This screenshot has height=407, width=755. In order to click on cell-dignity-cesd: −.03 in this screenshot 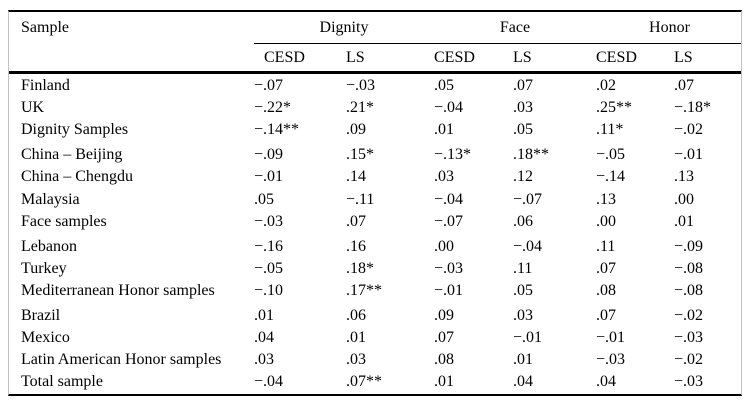, I will do `click(269, 221)`.